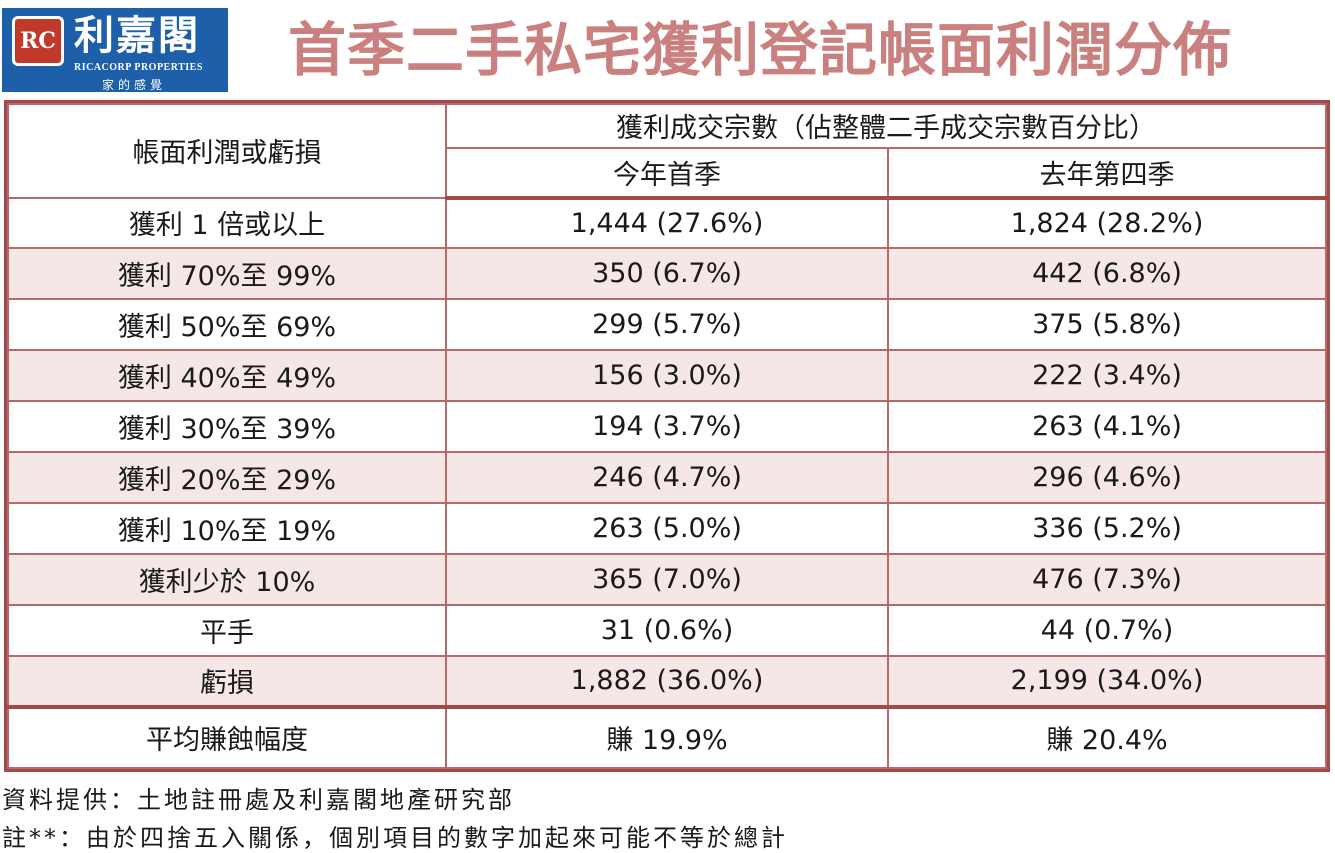 The width and height of the screenshot is (1335, 853). What do you see at coordinates (1107, 173) in the screenshot?
I see `header-previous-quarter: 去年第四季` at bounding box center [1107, 173].